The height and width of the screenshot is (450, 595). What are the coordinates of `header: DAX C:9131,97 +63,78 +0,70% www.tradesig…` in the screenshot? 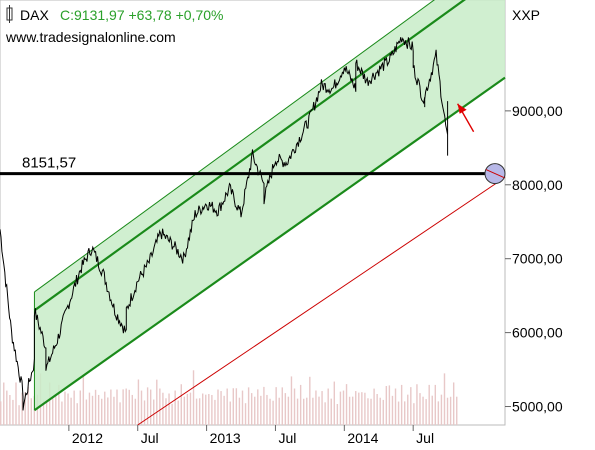 It's located at (272, 25).